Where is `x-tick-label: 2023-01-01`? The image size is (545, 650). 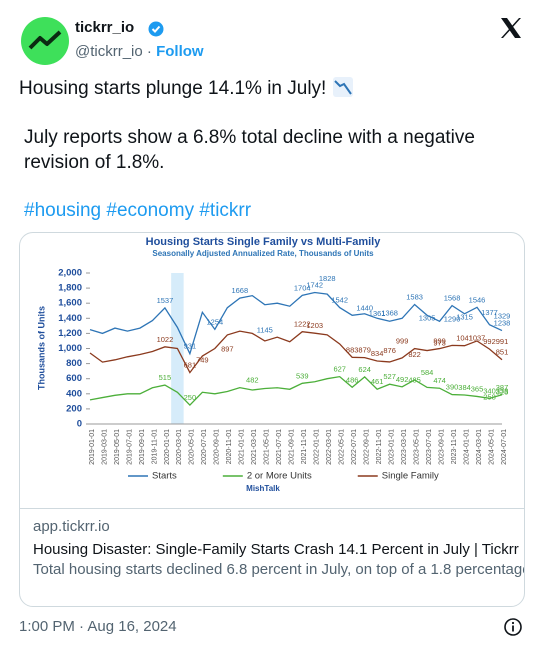
x-tick-label: 2023-01-01 is located at coordinates (391, 447).